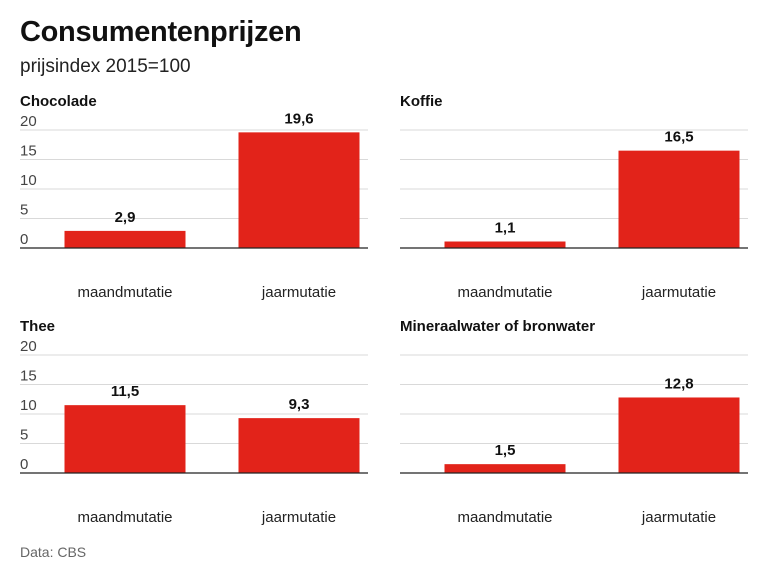 The width and height of the screenshot is (768, 576). What do you see at coordinates (498, 326) in the screenshot?
I see `panel-title: Mineraalwater of bronwater` at bounding box center [498, 326].